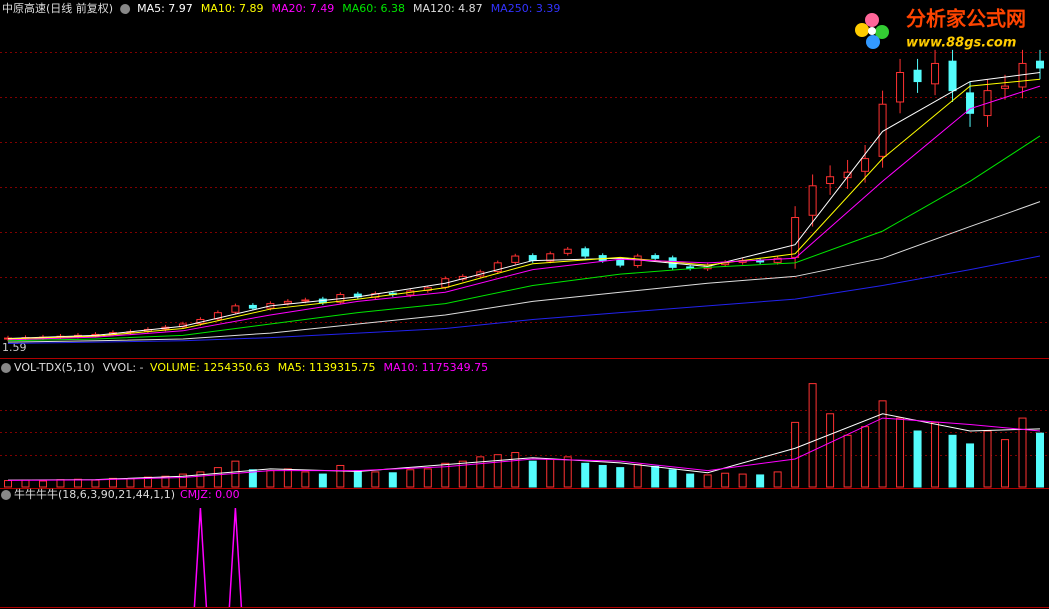 The width and height of the screenshot is (1049, 609). What do you see at coordinates (232, 8) in the screenshot?
I see `legend-label: MA10: 7.89` at bounding box center [232, 8].